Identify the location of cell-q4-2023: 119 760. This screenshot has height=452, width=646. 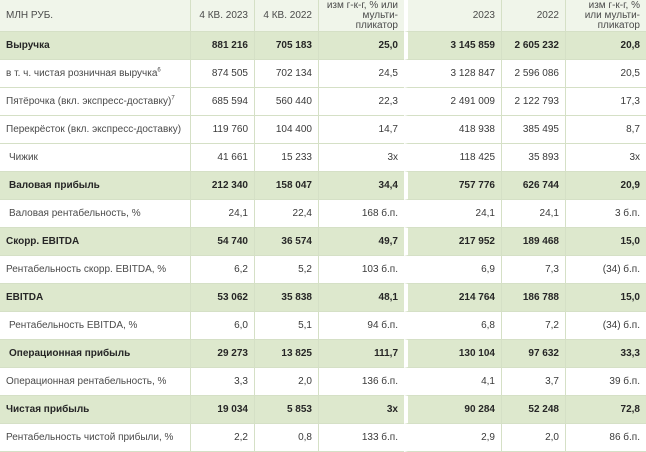
(222, 130).